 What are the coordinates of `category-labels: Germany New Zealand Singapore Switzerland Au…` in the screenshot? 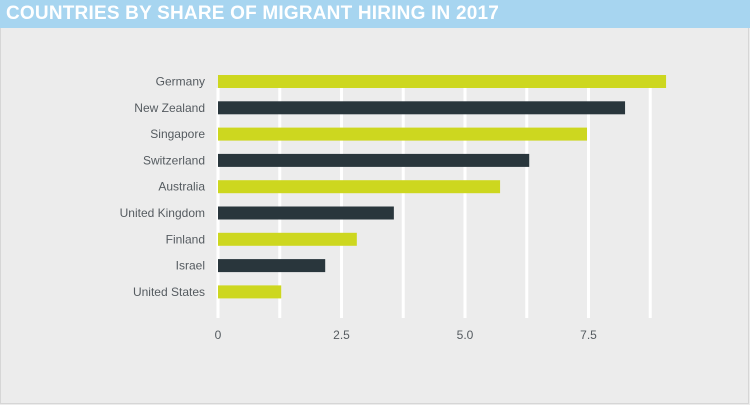 It's located at (163, 187).